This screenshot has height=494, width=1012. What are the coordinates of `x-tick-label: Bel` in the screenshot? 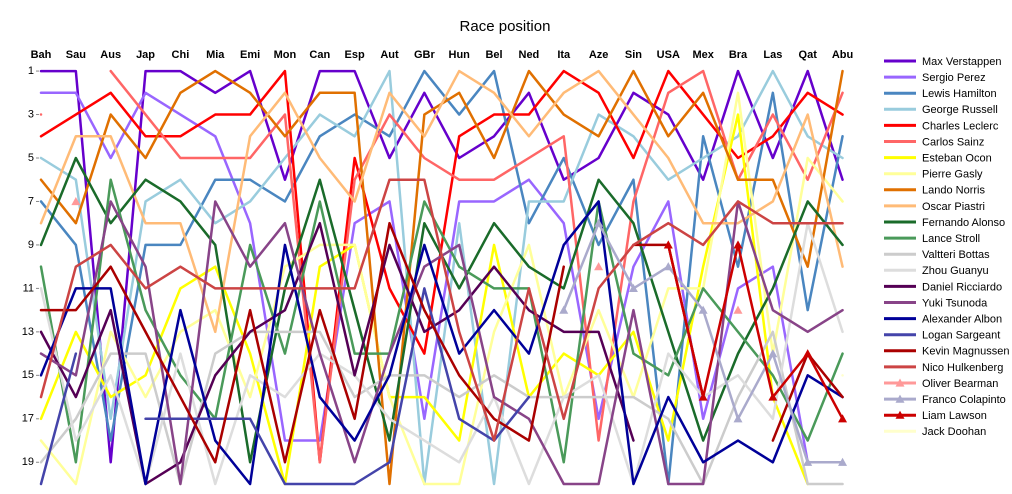 It's located at (493, 55).